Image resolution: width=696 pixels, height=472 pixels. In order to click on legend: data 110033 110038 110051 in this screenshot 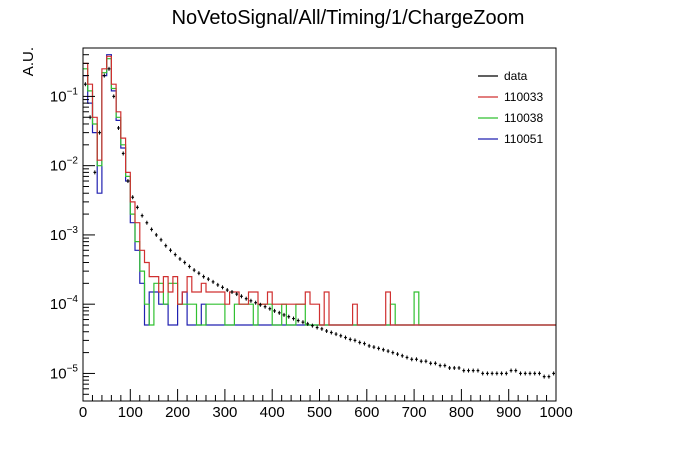, I will do `click(510, 107)`.